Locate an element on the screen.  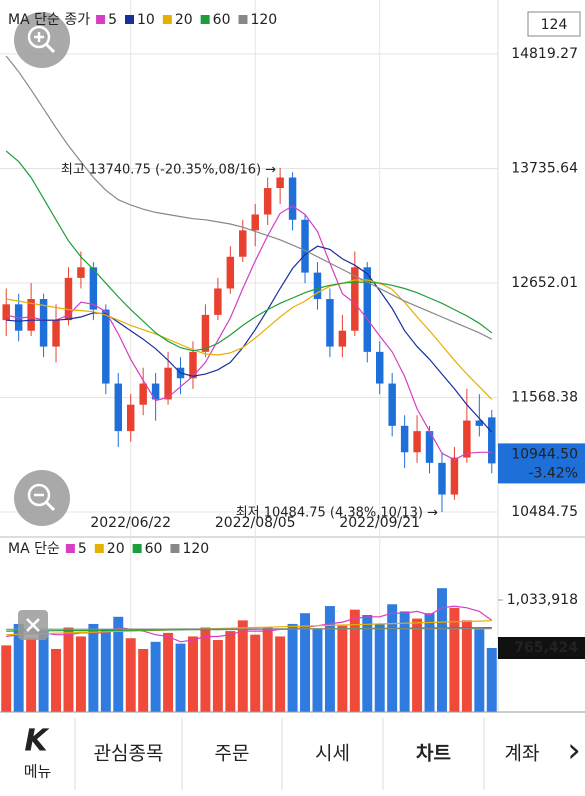
nav-item: 시세 is located at coordinates (332, 754).